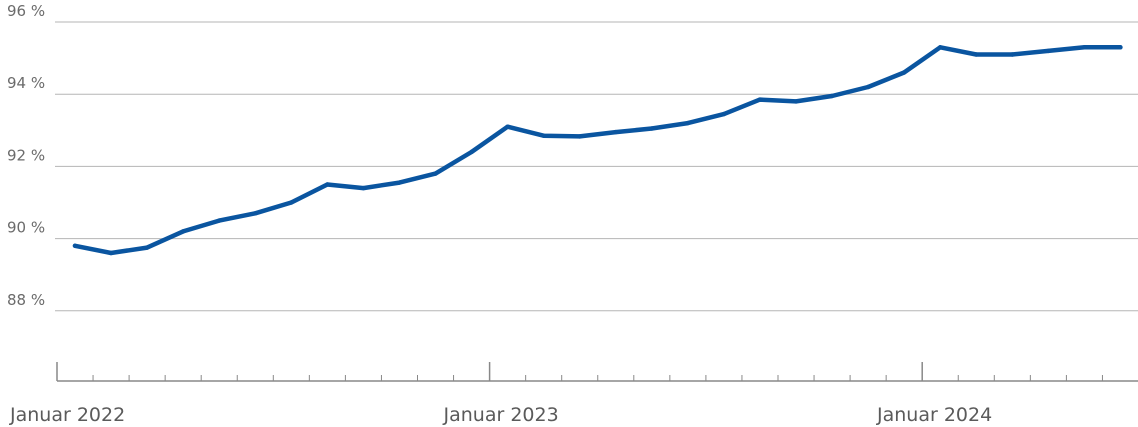  I want to click on x-axis, so click(597, 372).